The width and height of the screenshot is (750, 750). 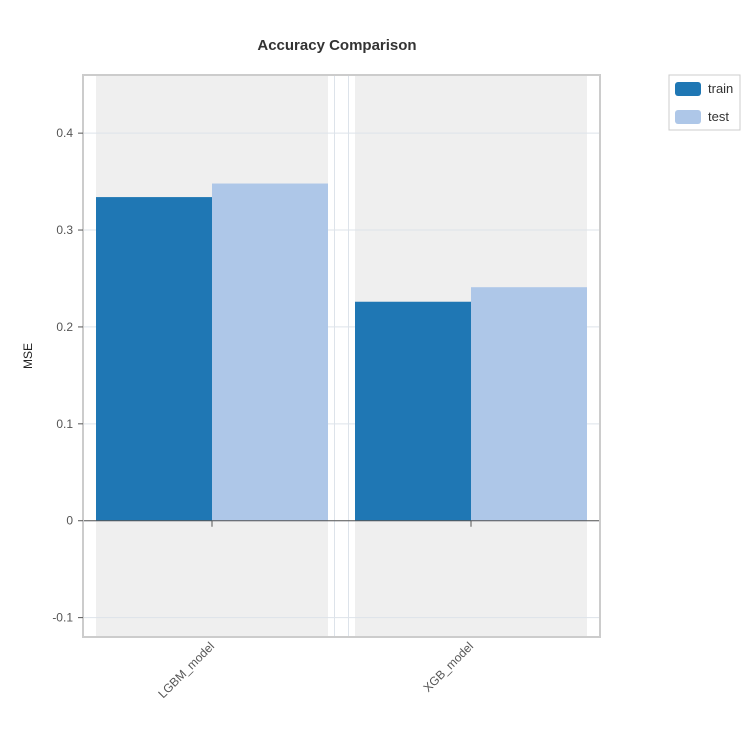 What do you see at coordinates (69, 521) in the screenshot?
I see `y-tick-label: 0` at bounding box center [69, 521].